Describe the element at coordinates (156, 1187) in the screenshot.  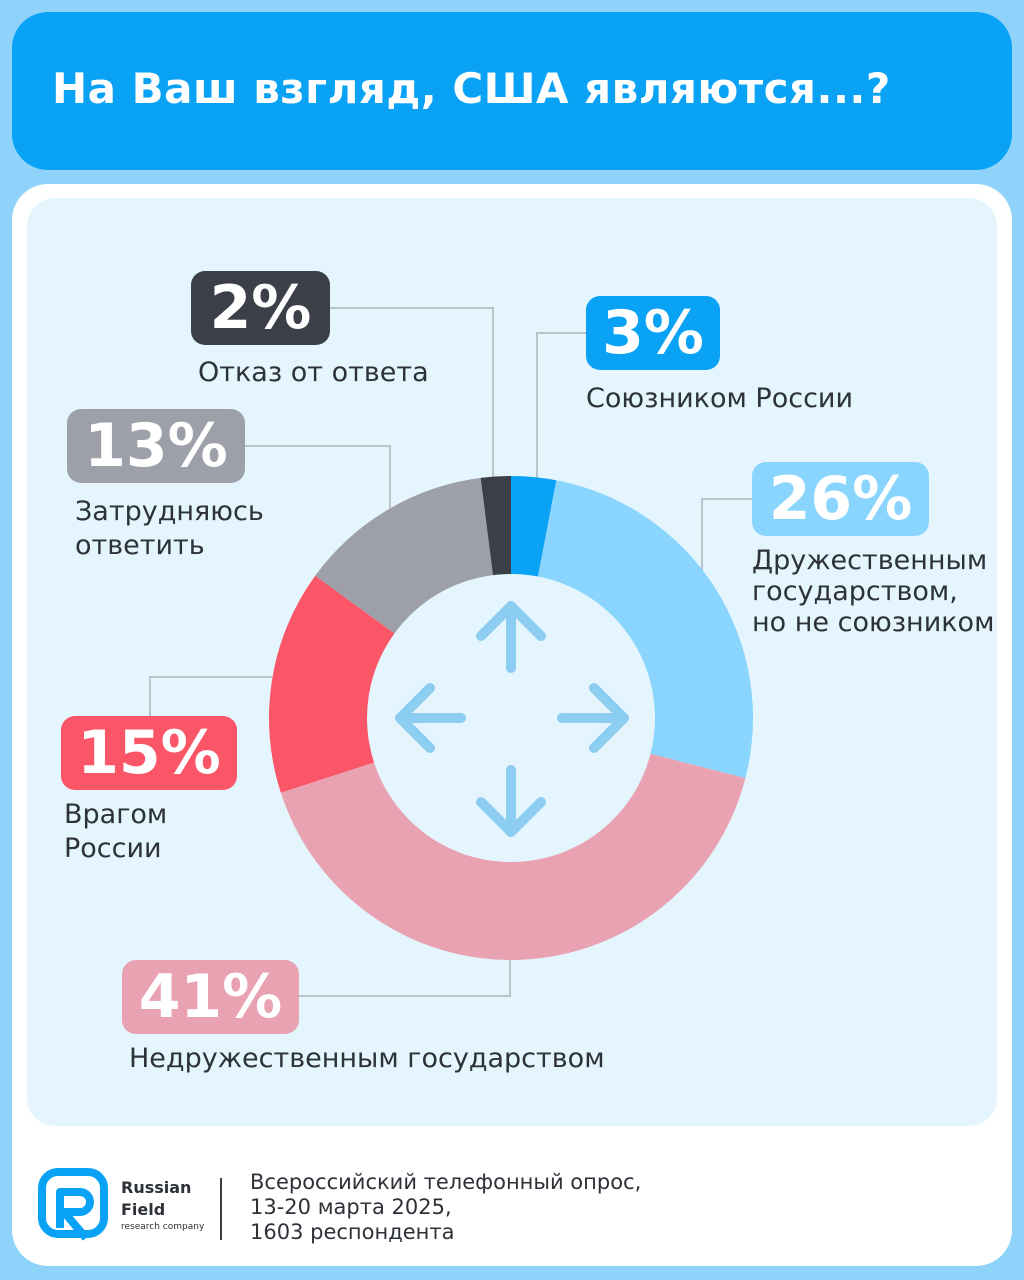
I see `logo-name-1: Russian` at that location.